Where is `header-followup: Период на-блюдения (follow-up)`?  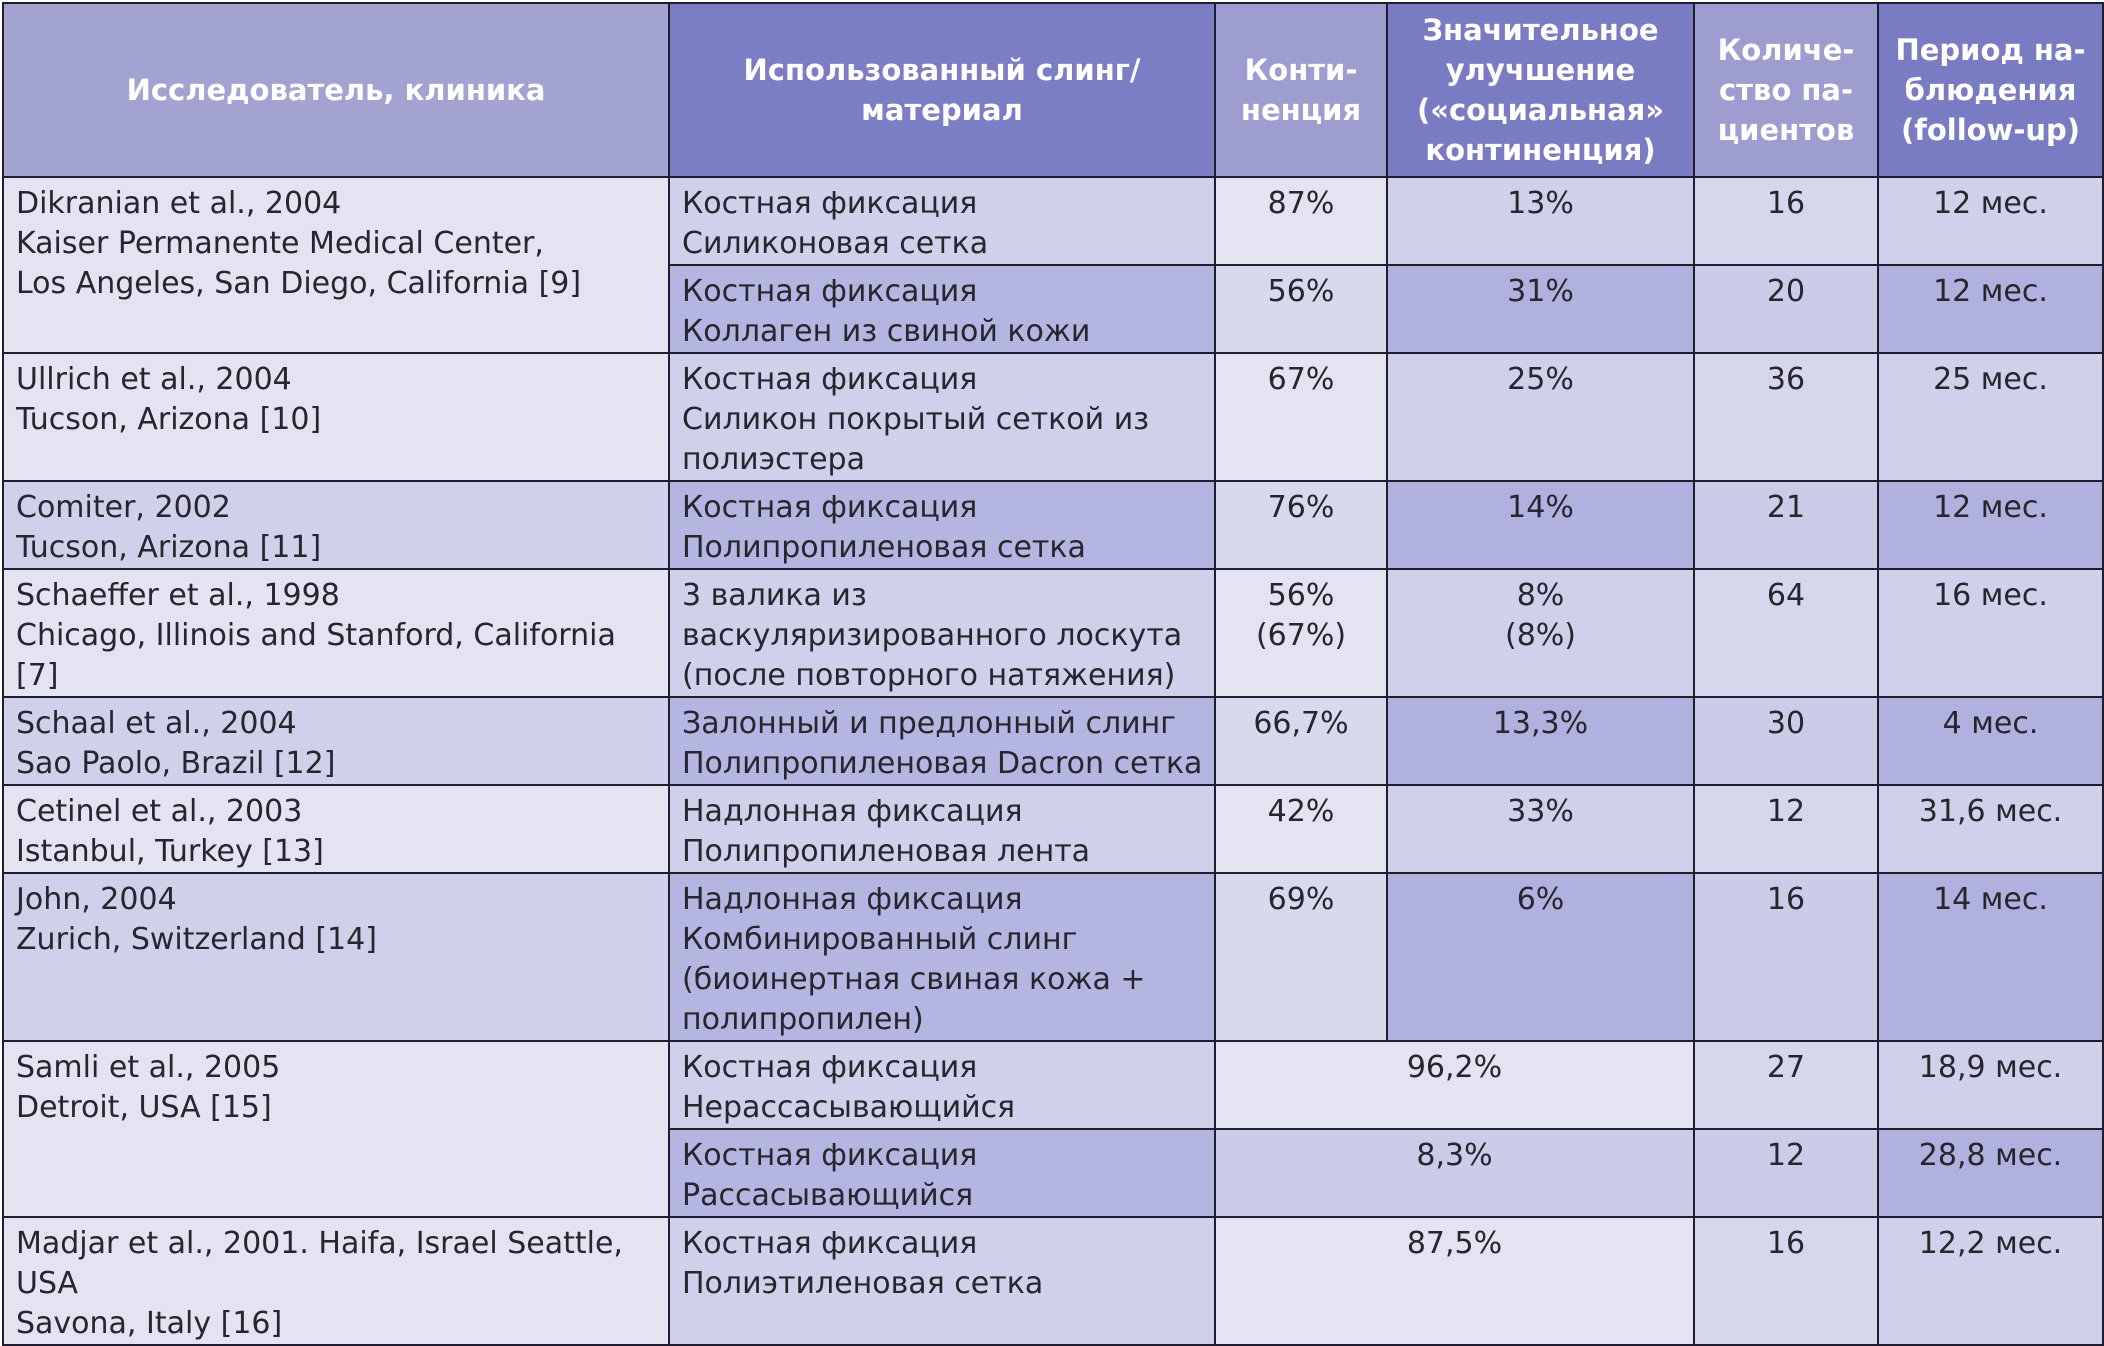
header-followup: Период на-блюдения (follow-up) is located at coordinates (1990, 90).